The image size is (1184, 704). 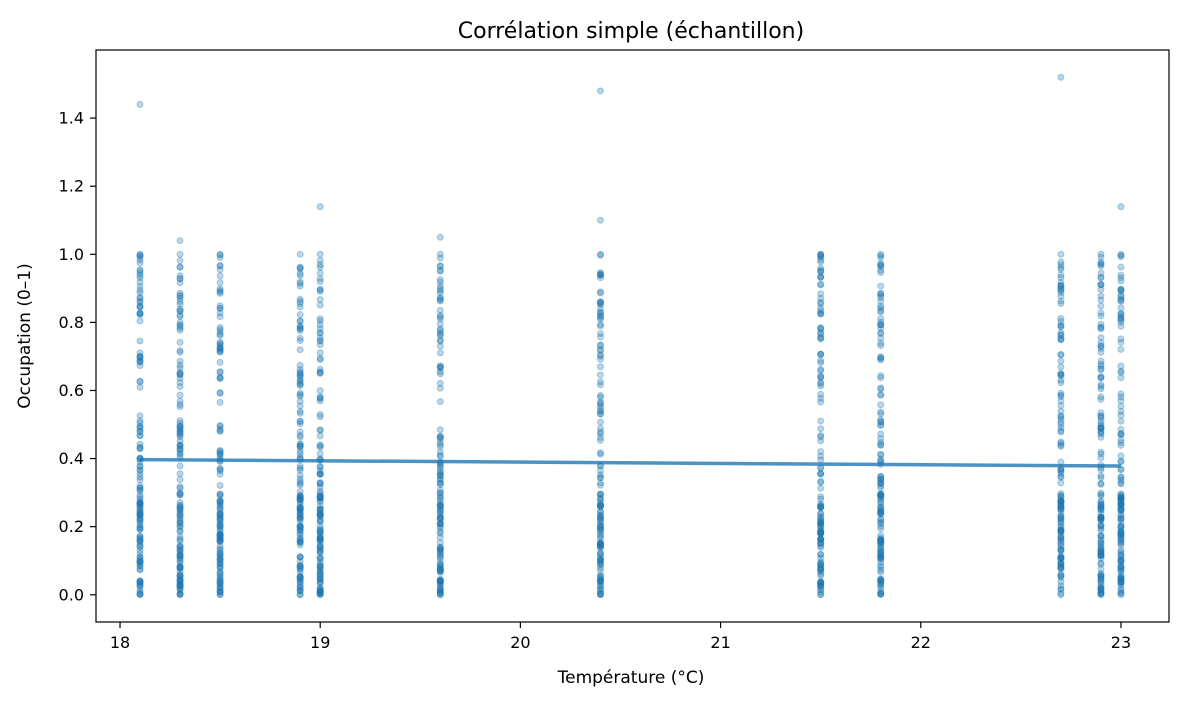 What do you see at coordinates (71, 526) in the screenshot?
I see `y-tick-label: 0.2` at bounding box center [71, 526].